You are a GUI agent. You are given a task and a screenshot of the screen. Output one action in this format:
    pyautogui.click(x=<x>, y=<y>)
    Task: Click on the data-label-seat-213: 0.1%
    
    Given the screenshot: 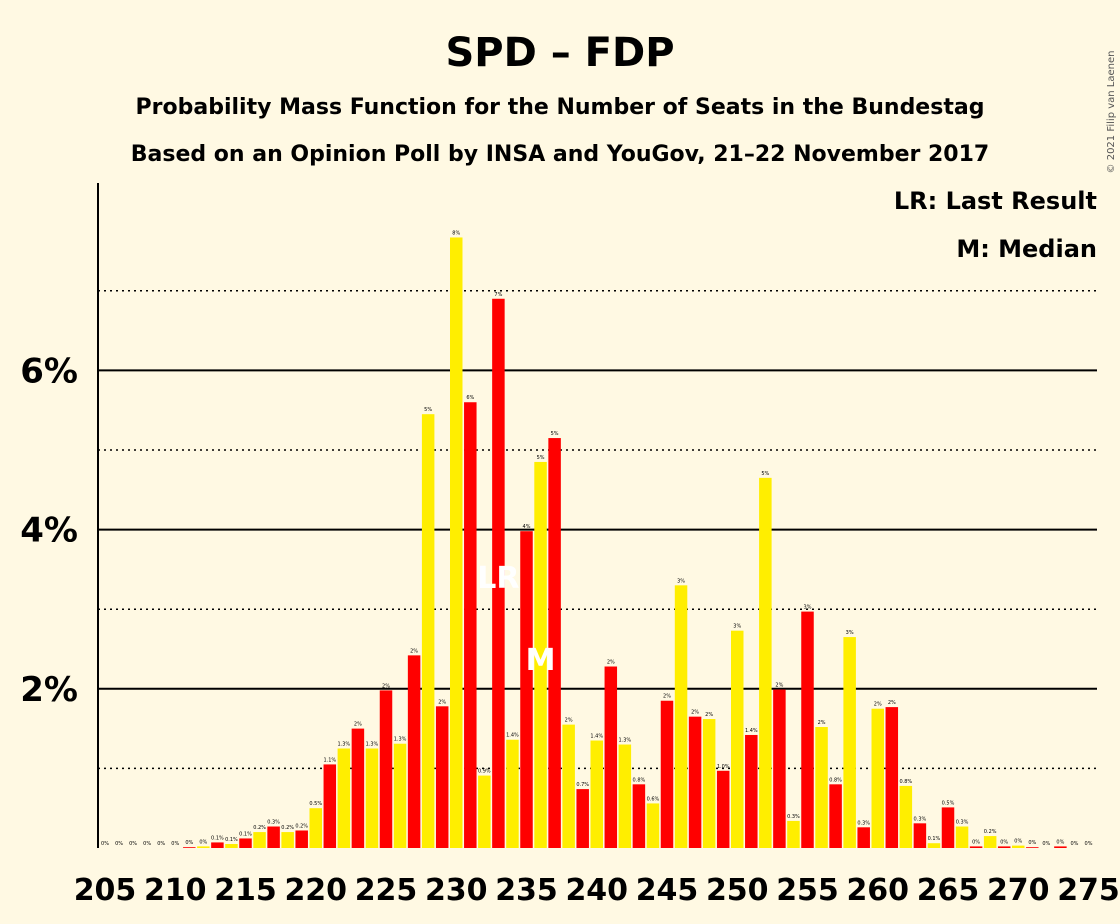 What is the action you would take?
    pyautogui.click(x=217, y=838)
    